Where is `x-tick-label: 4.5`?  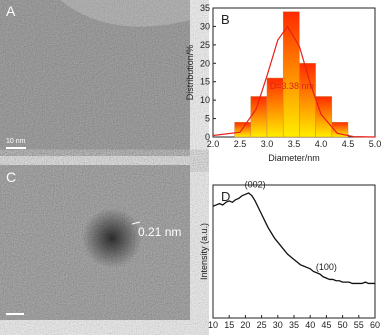
x-tick-label: 4.5 is located at coordinates (348, 144).